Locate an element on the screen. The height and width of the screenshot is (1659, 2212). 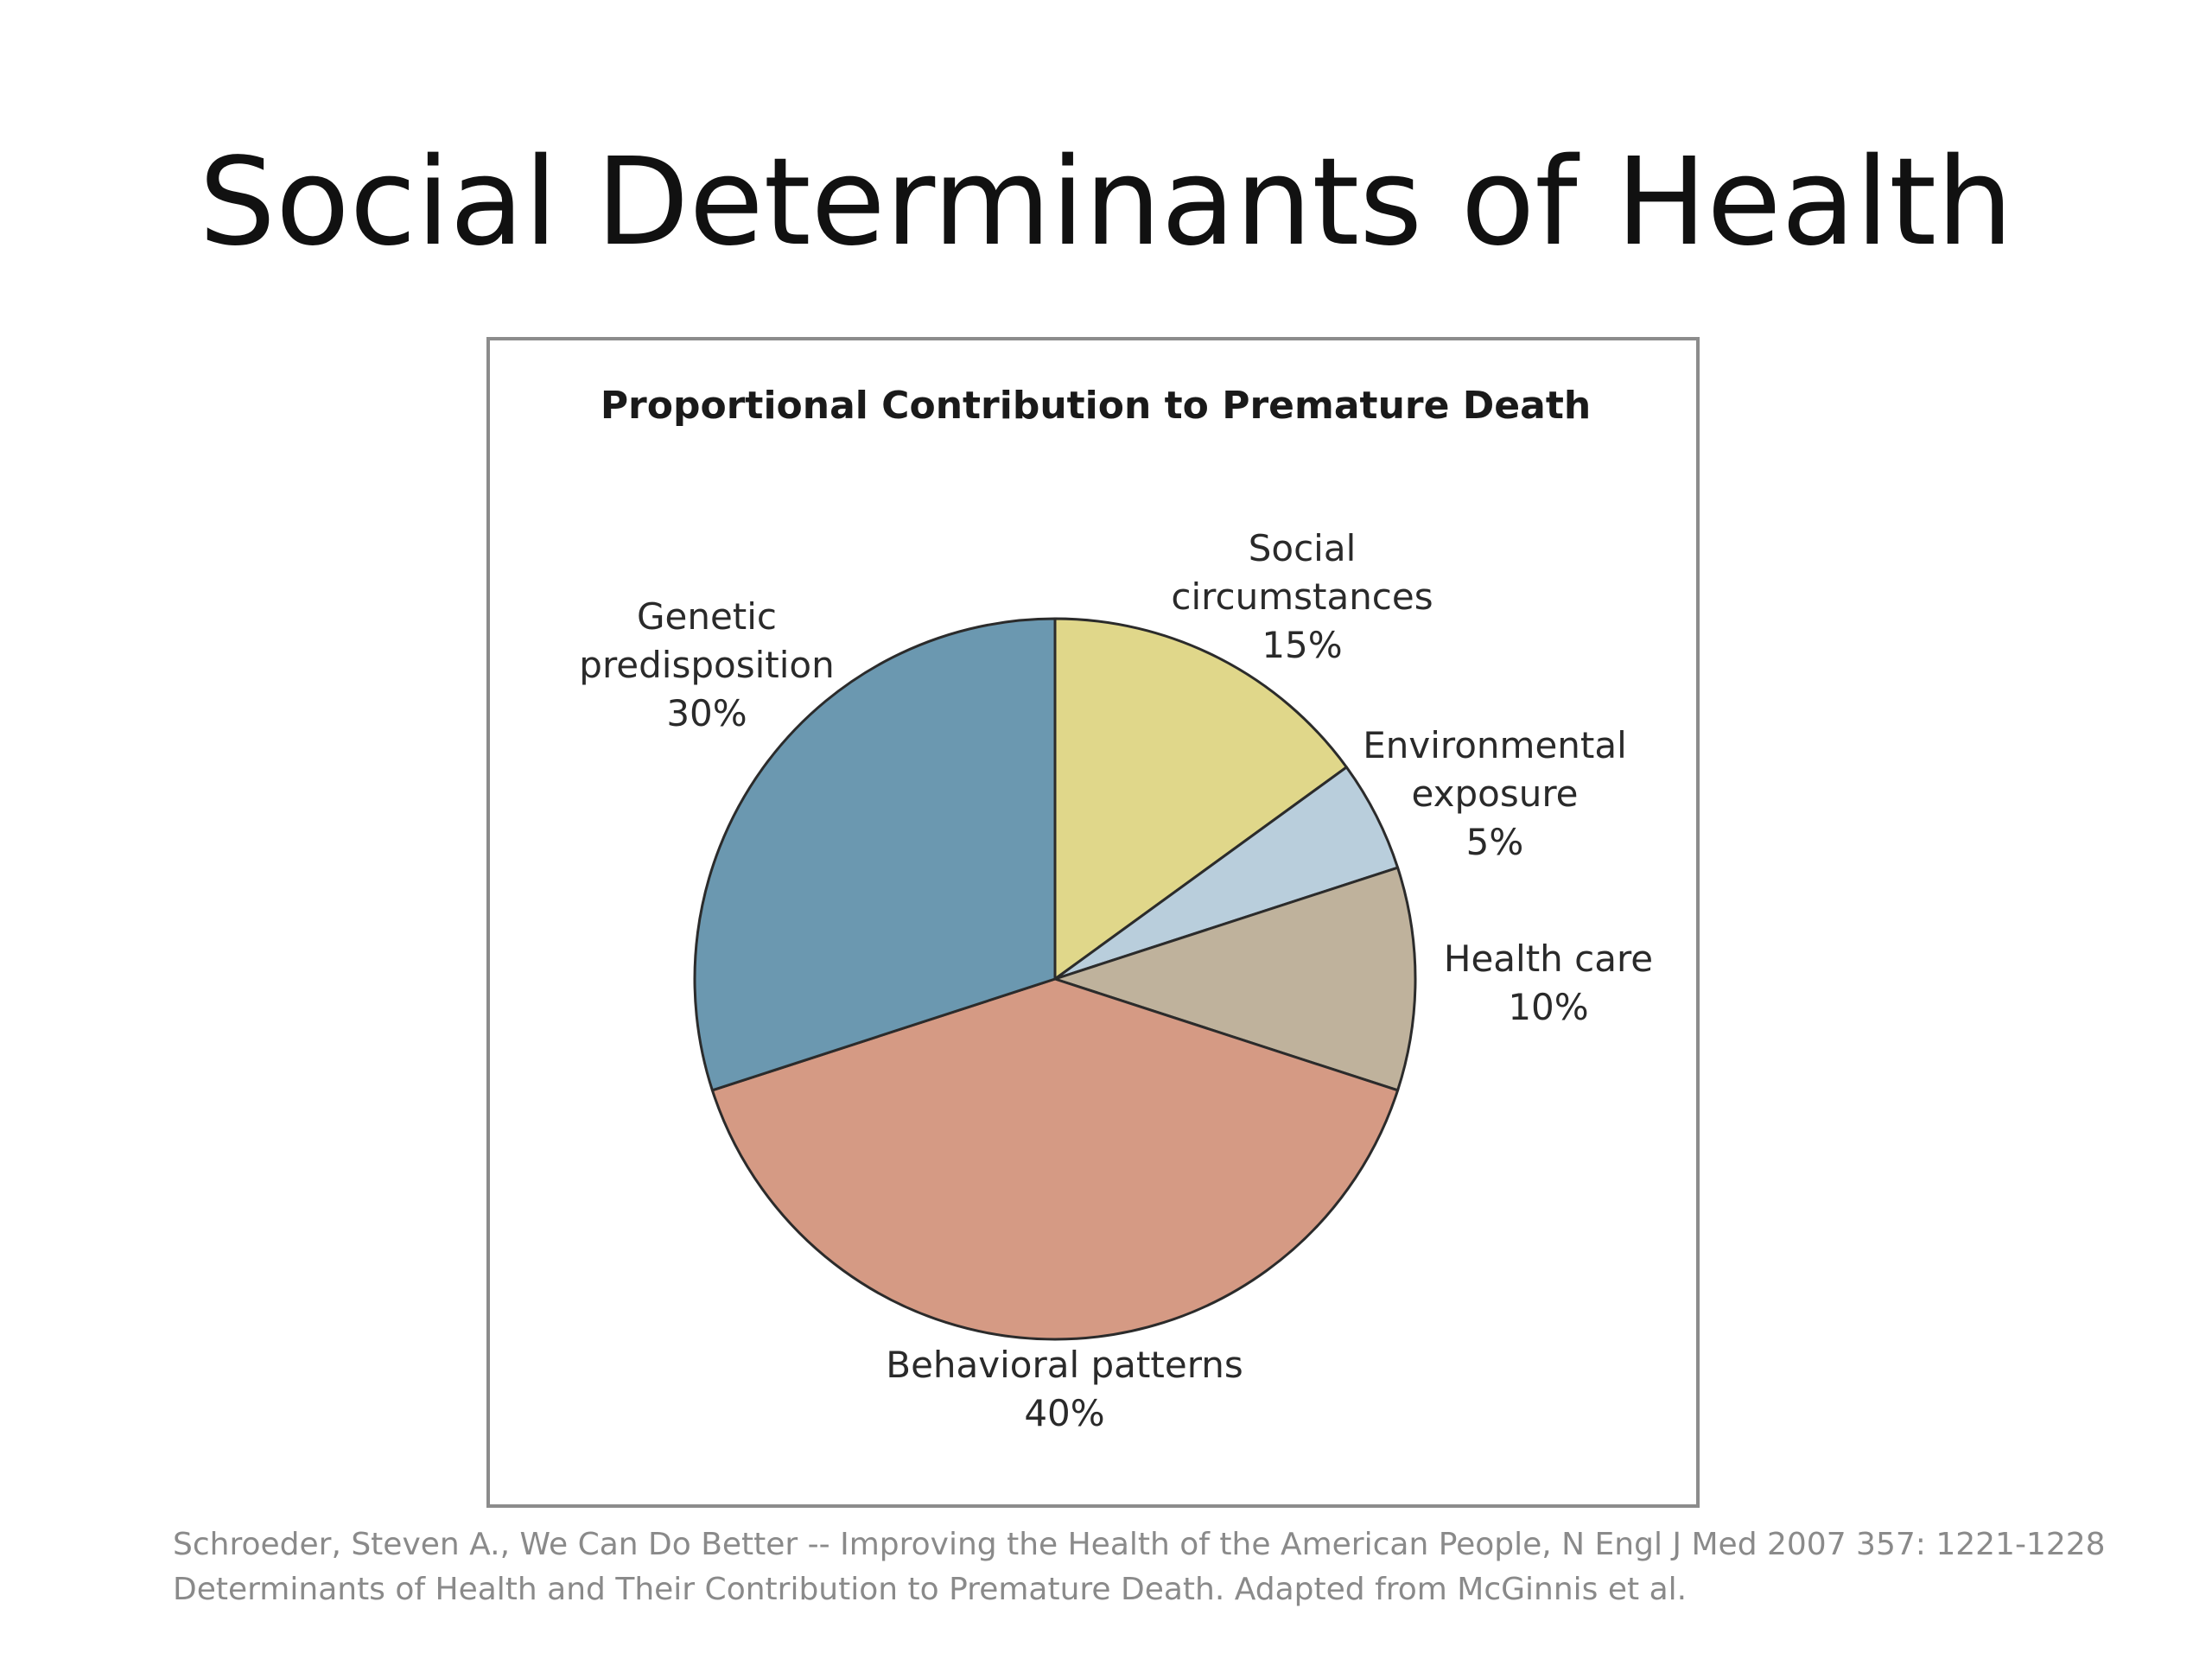
pie-slices is located at coordinates (1055, 979).